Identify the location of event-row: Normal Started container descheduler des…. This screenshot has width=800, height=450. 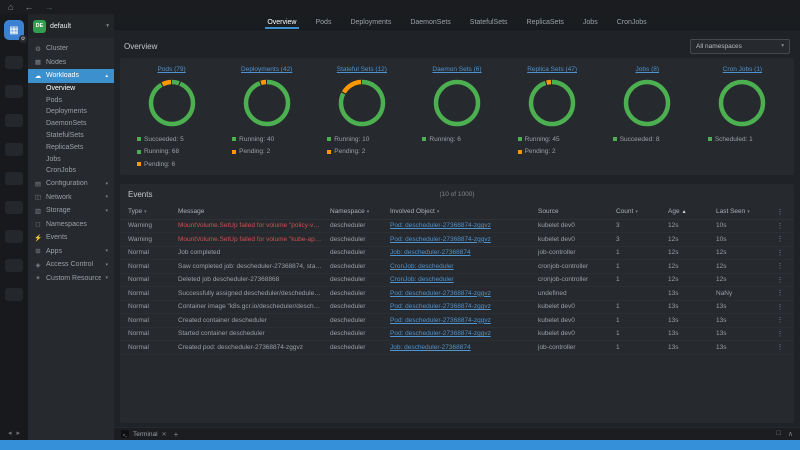
(457, 334).